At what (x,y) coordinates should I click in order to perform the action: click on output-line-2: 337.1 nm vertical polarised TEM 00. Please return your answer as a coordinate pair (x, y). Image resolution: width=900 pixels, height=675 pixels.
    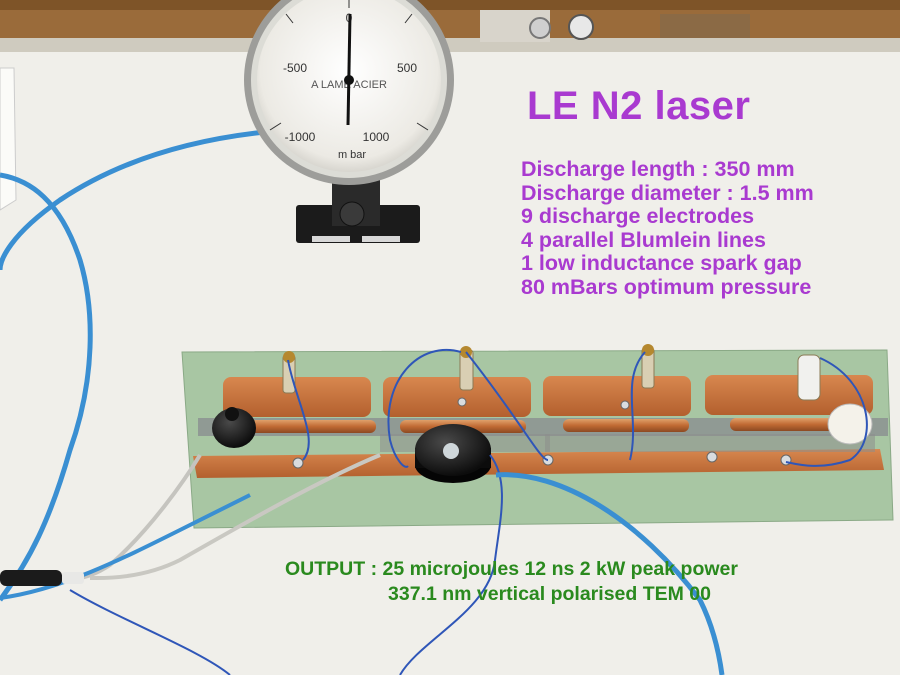
    Looking at the image, I should click on (549, 594).